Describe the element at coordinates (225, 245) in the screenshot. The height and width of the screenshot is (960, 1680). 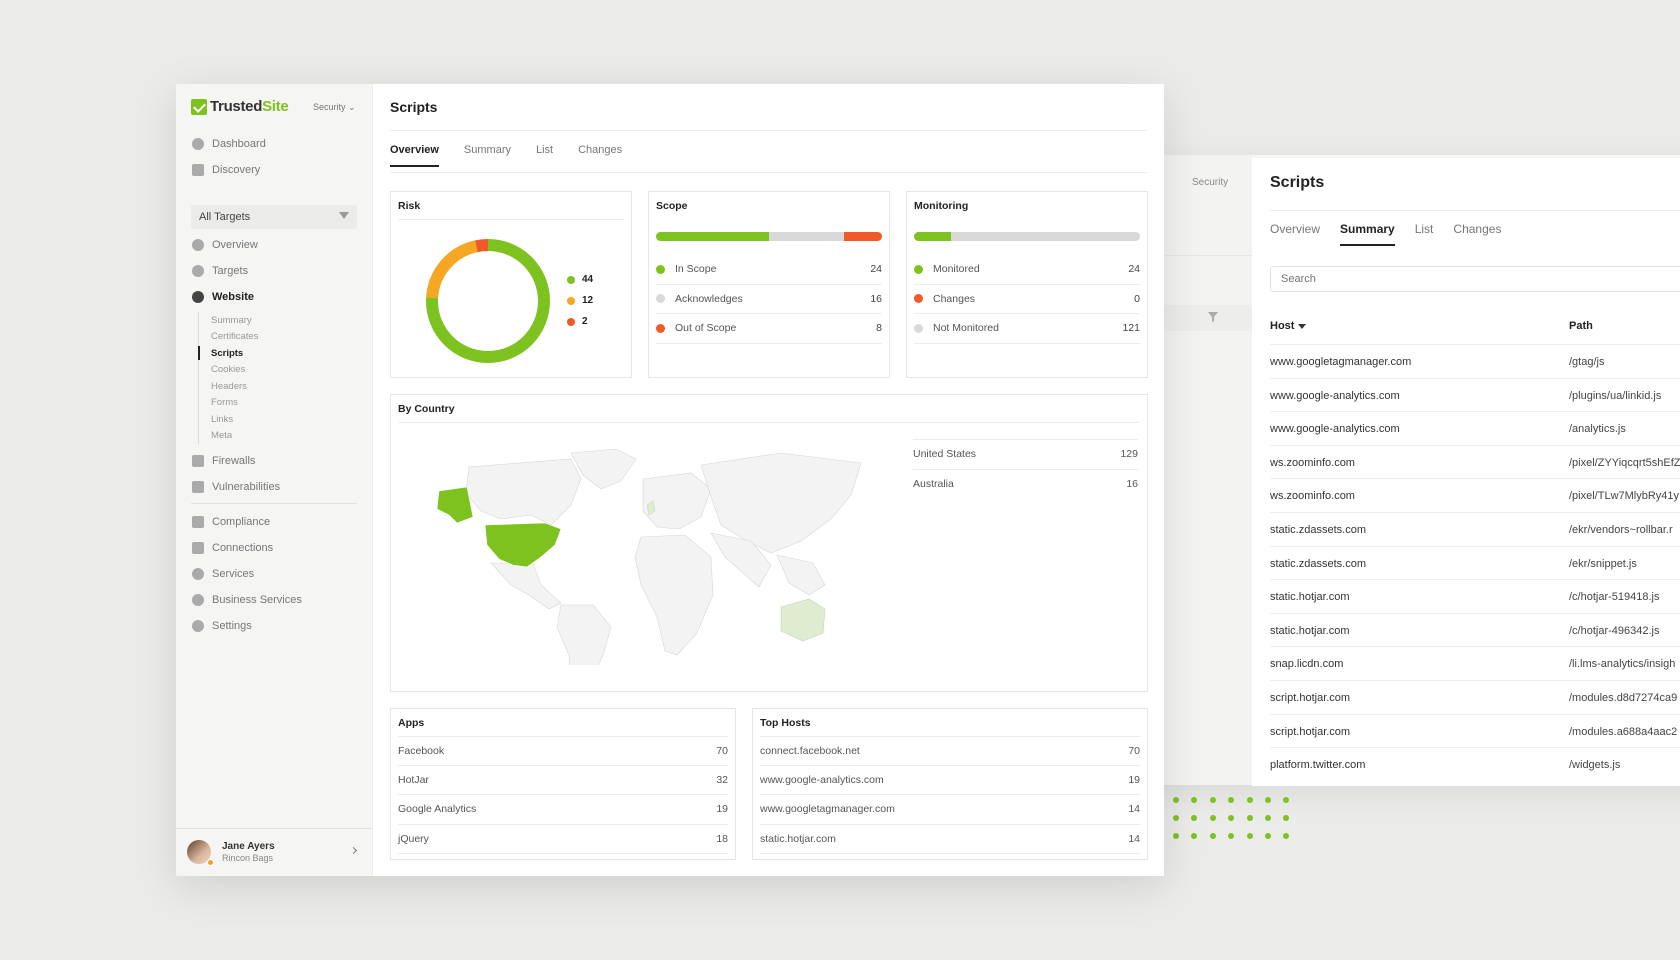
I see `sidebar-item-overview: Overview` at that location.